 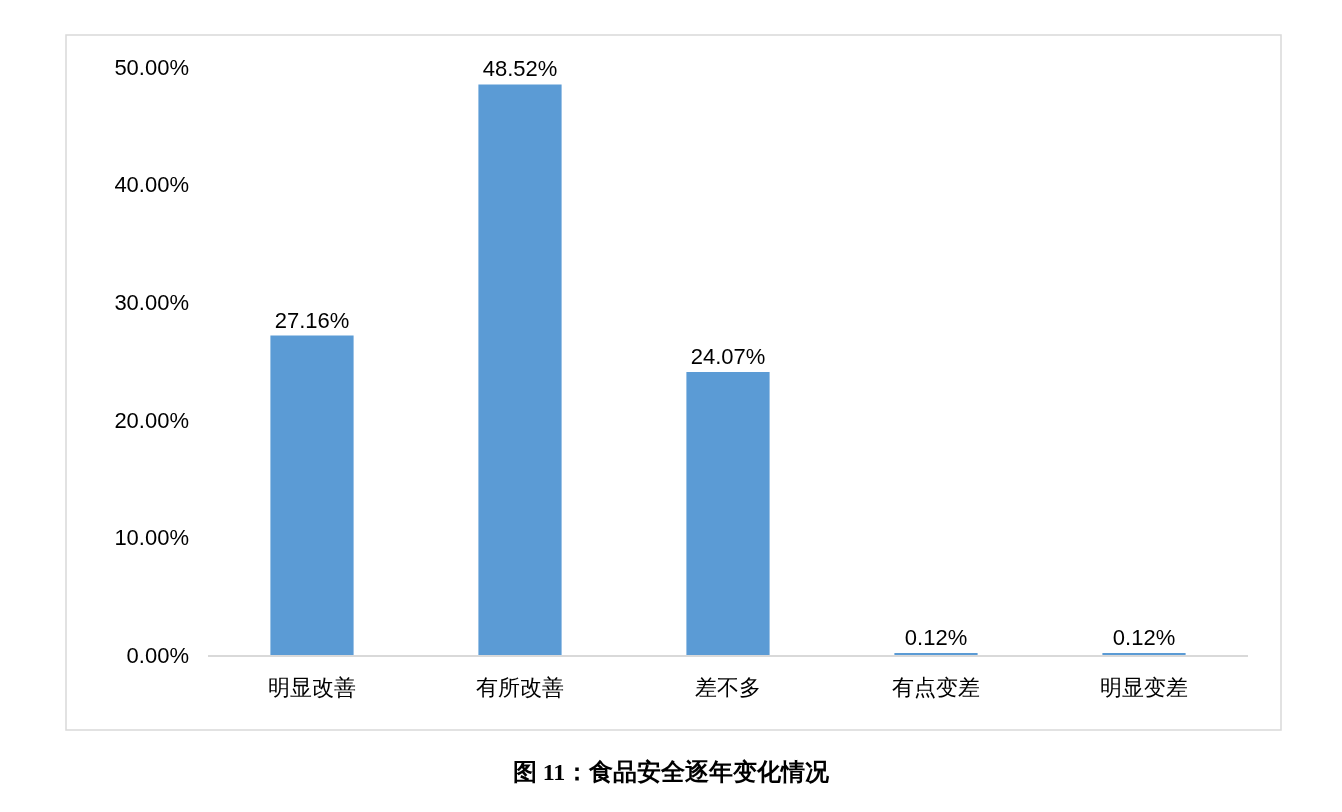 I want to click on data-label: 24.07%, so click(x=728, y=356).